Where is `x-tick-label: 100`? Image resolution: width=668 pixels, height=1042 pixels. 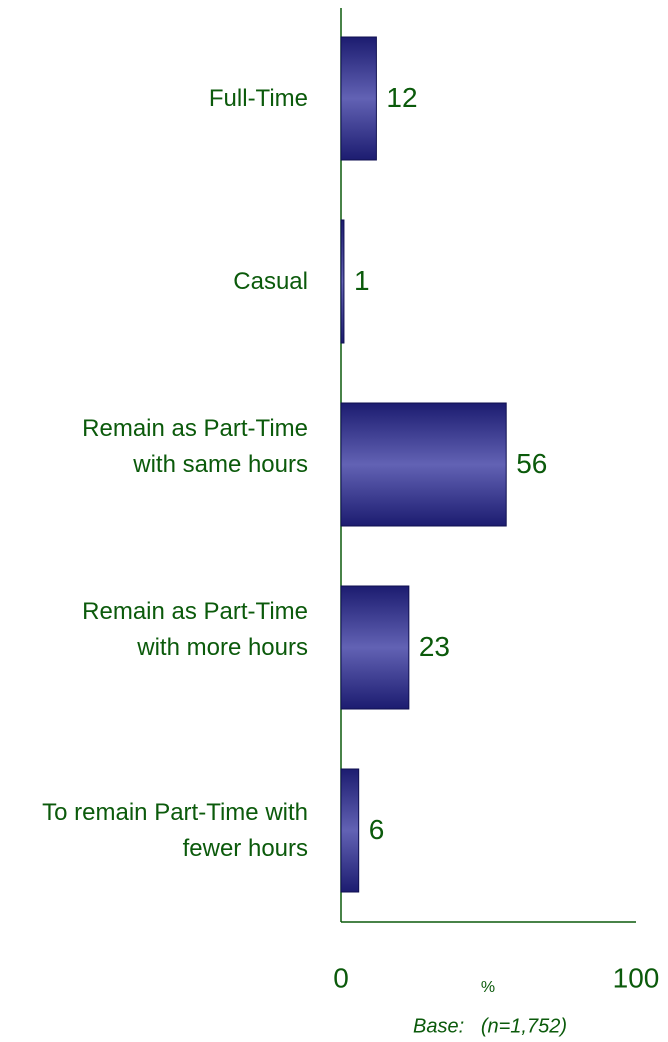
x-tick-label: 100 is located at coordinates (636, 977).